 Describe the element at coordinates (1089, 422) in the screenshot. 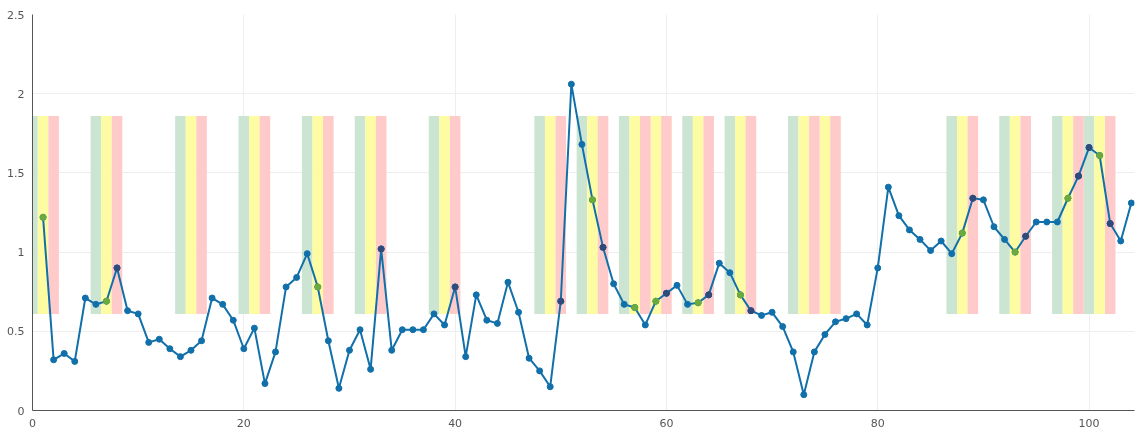

I see `x-tick-label: 100` at that location.